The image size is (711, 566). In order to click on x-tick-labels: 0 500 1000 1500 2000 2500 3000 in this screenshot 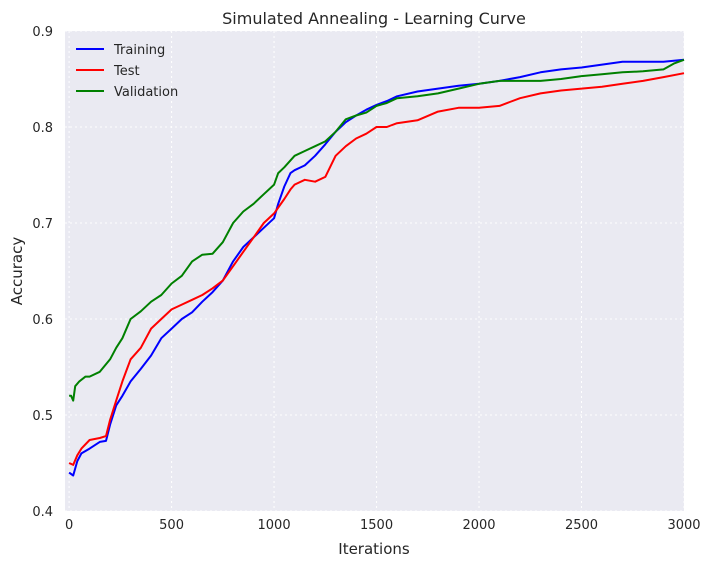, I will do `click(383, 525)`.